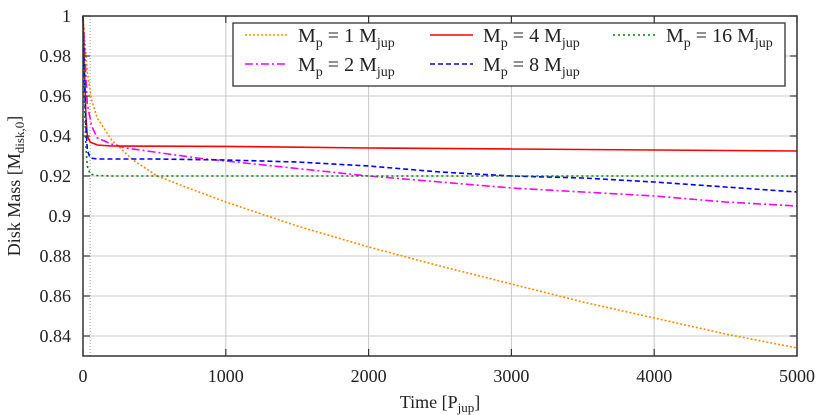  I want to click on legend-box, so click(509, 54).